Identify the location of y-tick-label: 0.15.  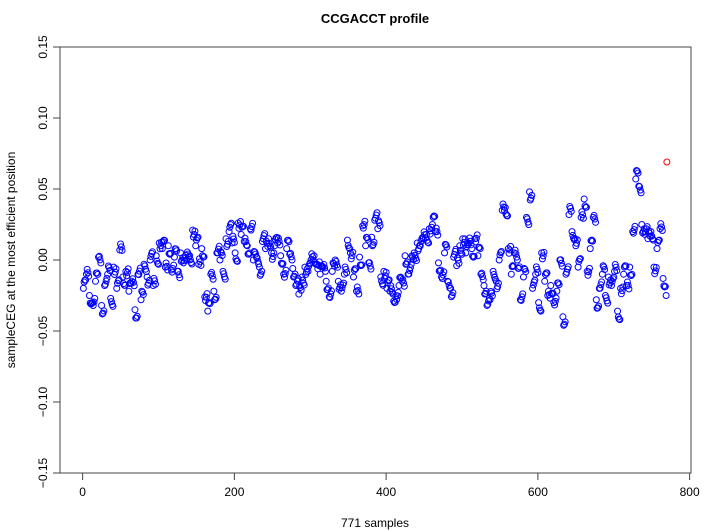
(43, 47).